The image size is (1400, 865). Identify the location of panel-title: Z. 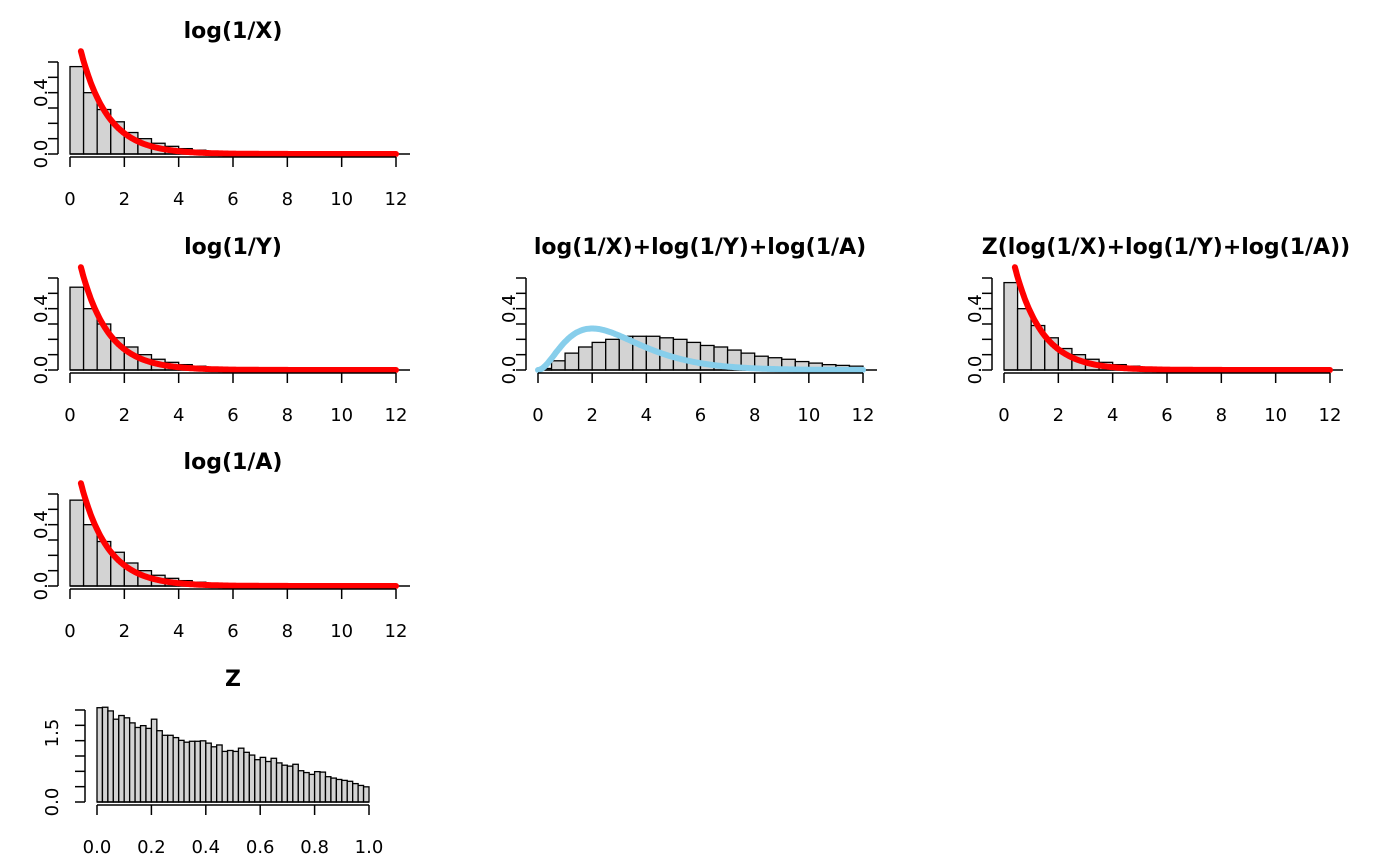
(233, 679).